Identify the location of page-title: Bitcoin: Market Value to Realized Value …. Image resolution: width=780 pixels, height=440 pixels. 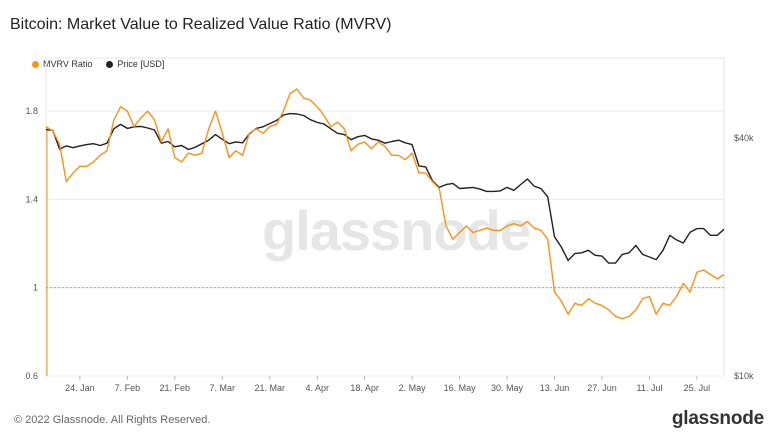
(201, 24).